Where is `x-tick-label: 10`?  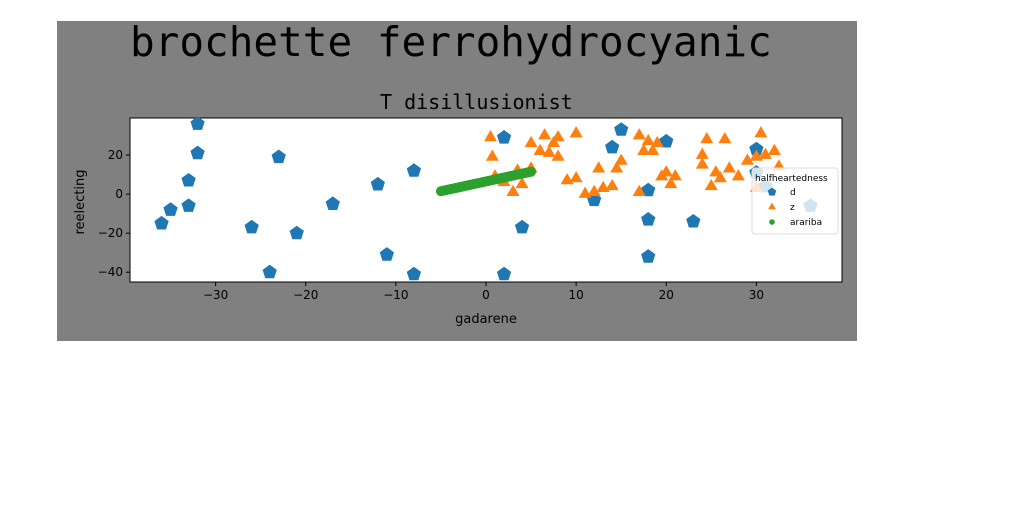 x-tick-label: 10 is located at coordinates (575, 295).